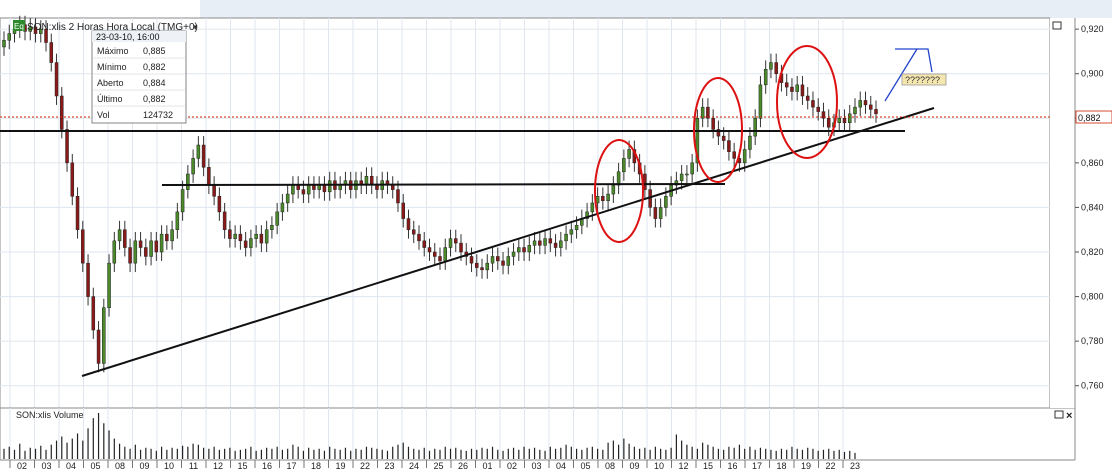 The height and width of the screenshot is (476, 1112). I want to click on last-price-value: 0,882, so click(1089, 118).